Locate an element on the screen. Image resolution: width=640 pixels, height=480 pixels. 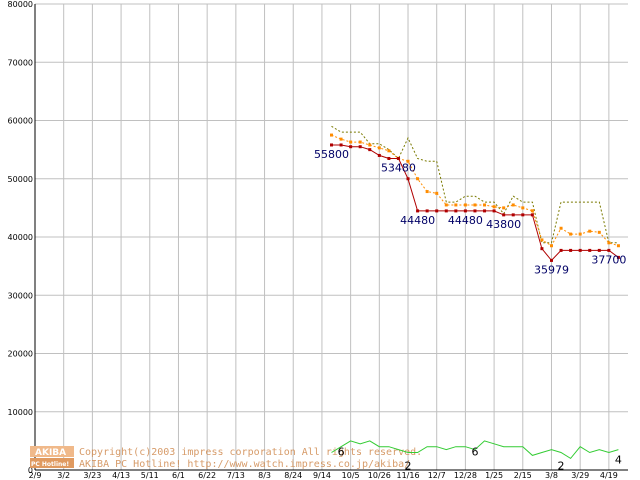
series-line-max is located at coordinates (475, 184).